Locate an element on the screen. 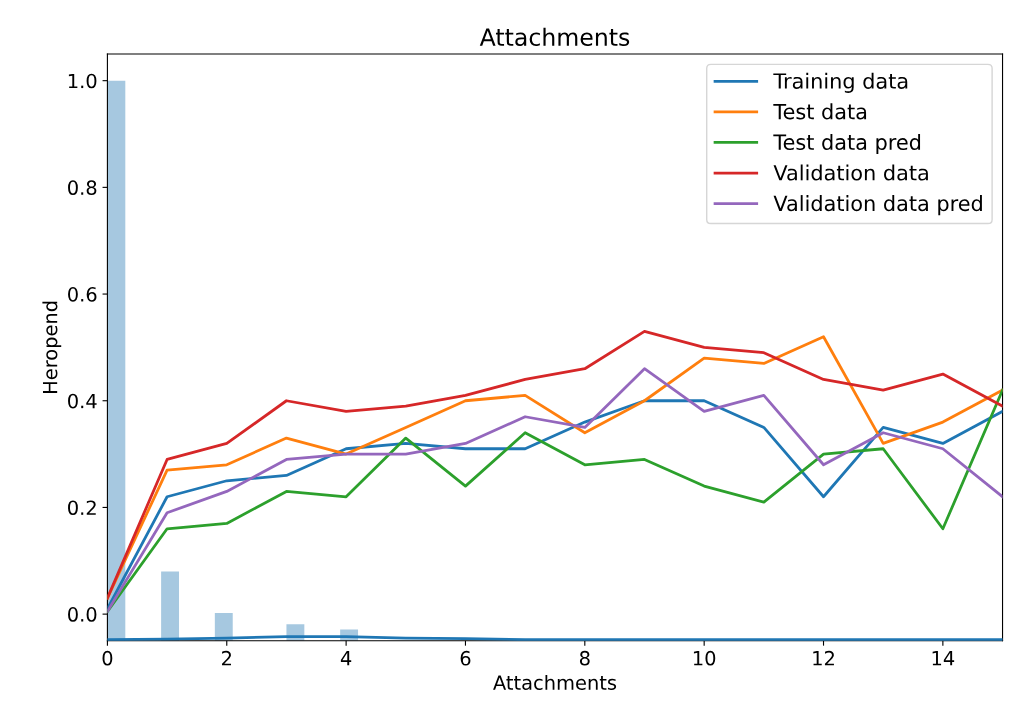 The height and width of the screenshot is (720, 1023). x-tick-label: 8 is located at coordinates (584, 658).